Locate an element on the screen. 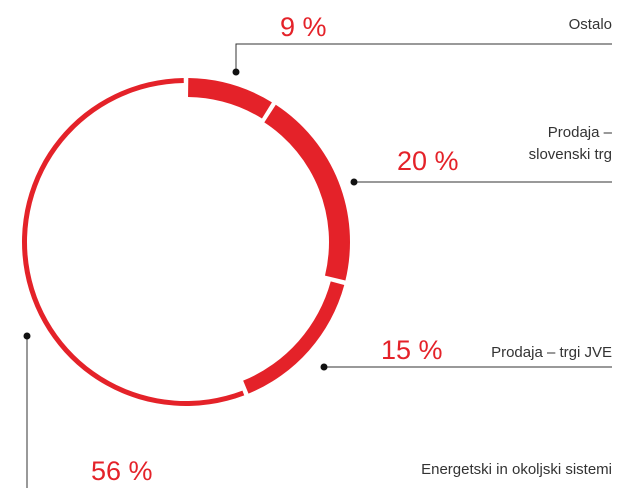 Image resolution: width=619 pixels, height=488 pixels. value-label: 20 % is located at coordinates (428, 161).